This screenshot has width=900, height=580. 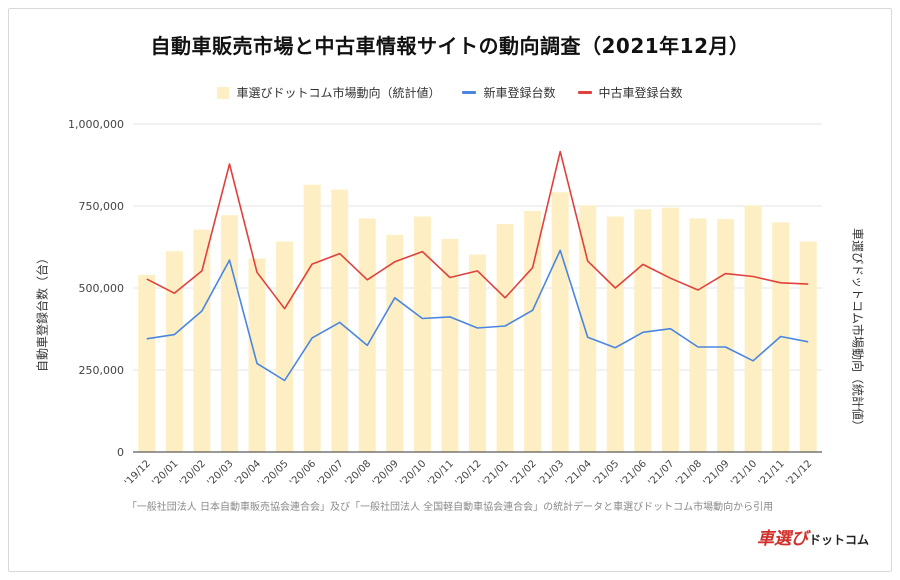 I want to click on x-tick-label: '19/12, so click(x=138, y=473).